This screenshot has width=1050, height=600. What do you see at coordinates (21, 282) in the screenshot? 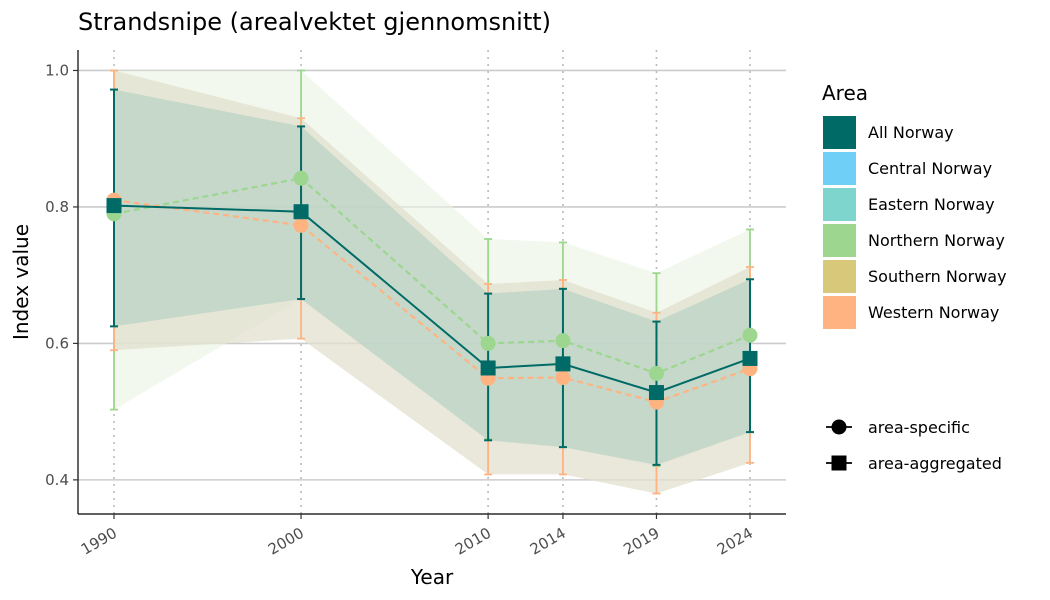
I see `y-axis-title: Index value` at bounding box center [21, 282].